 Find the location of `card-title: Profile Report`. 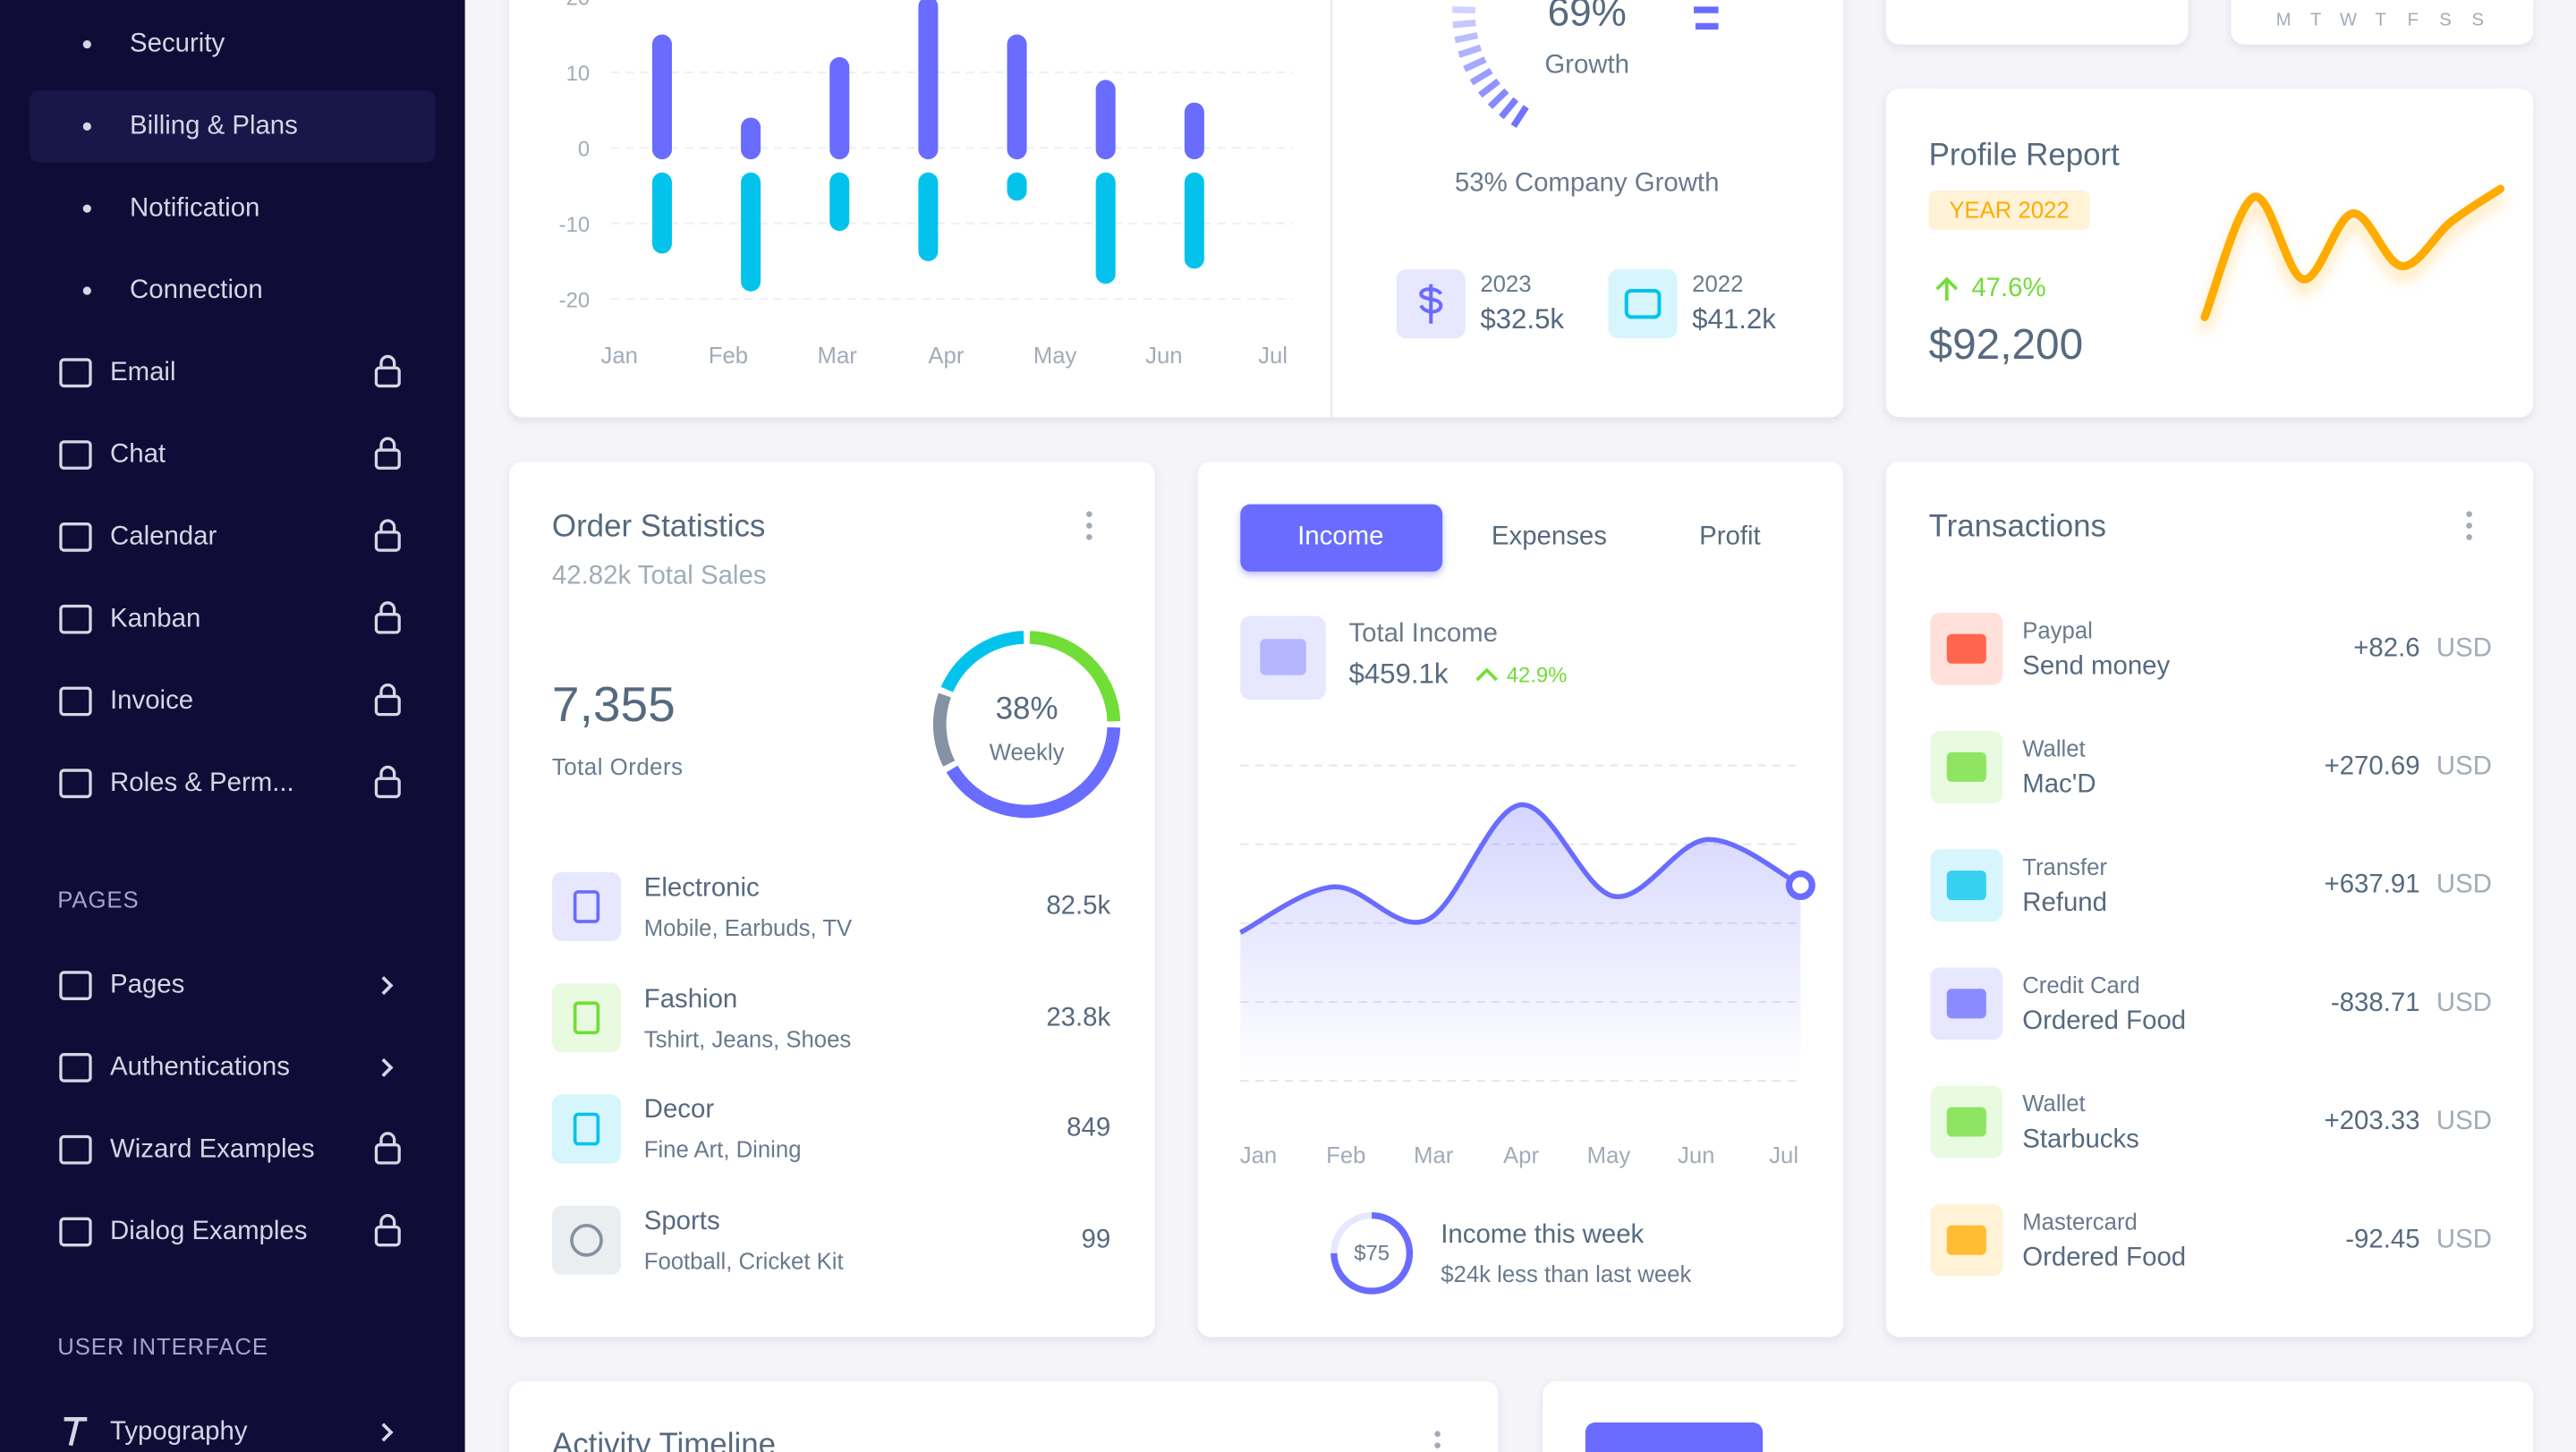

card-title: Profile Report is located at coordinates (2024, 156).